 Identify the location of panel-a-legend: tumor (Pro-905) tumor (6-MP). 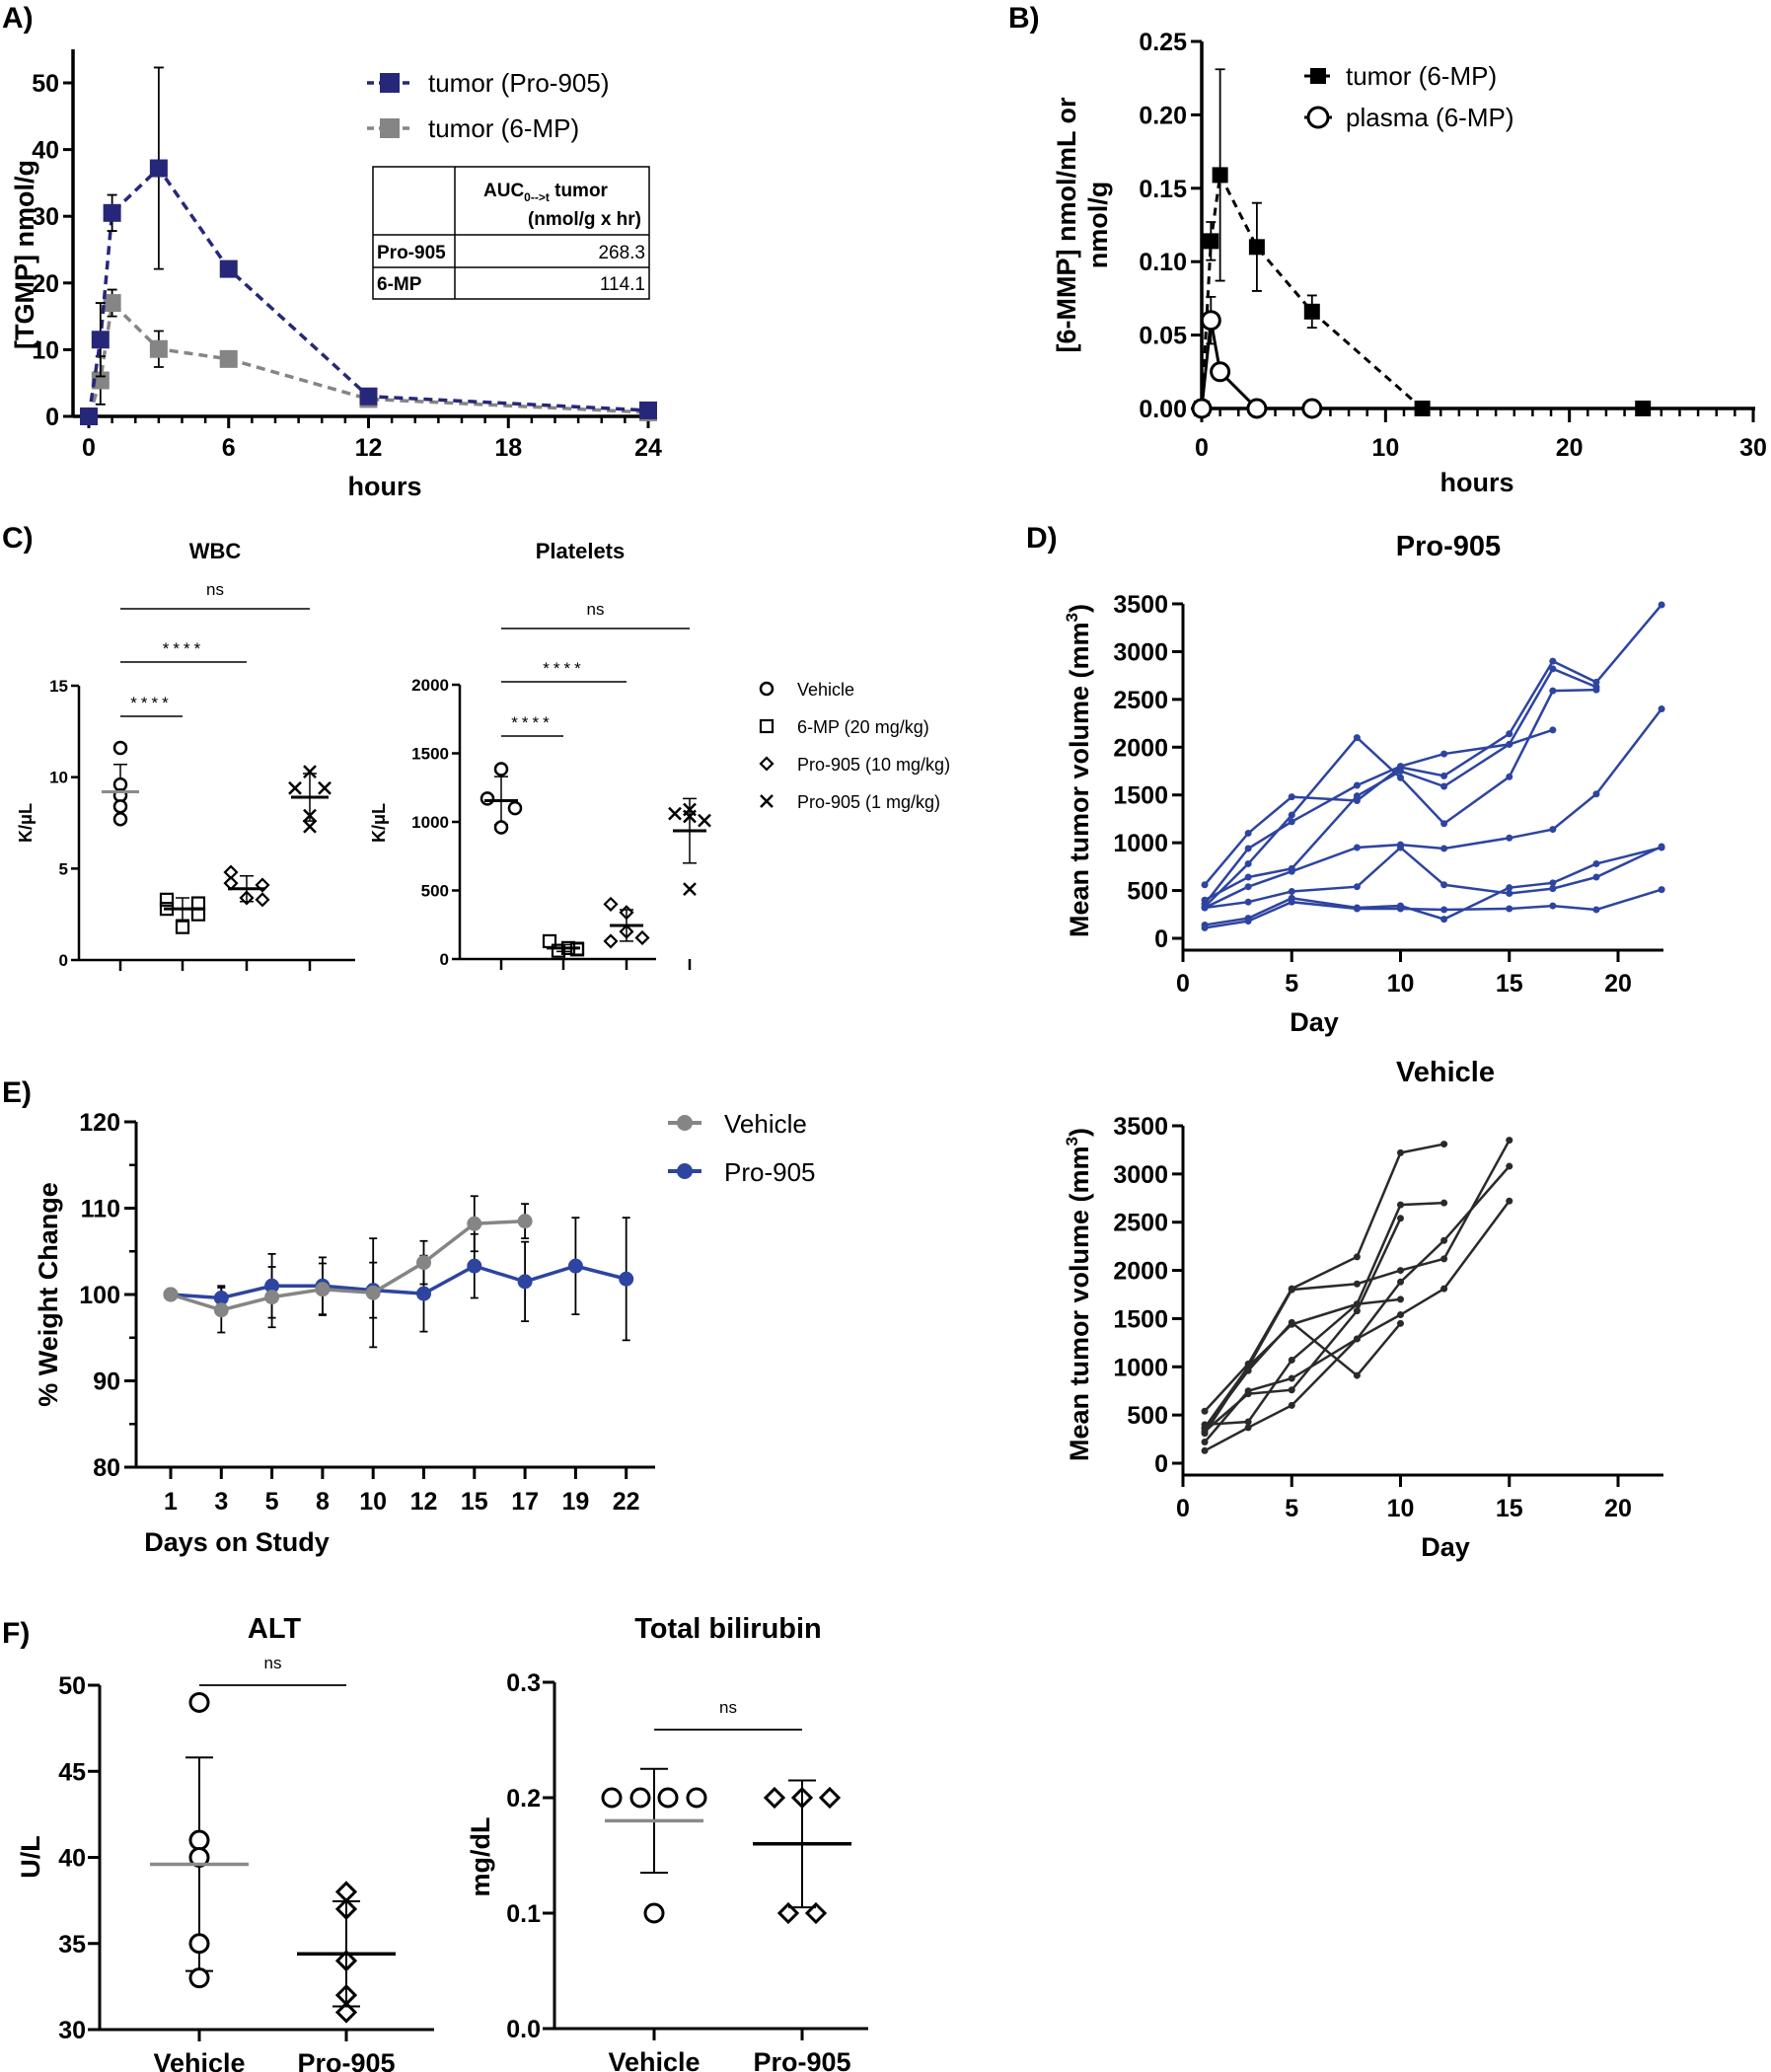
(488, 106).